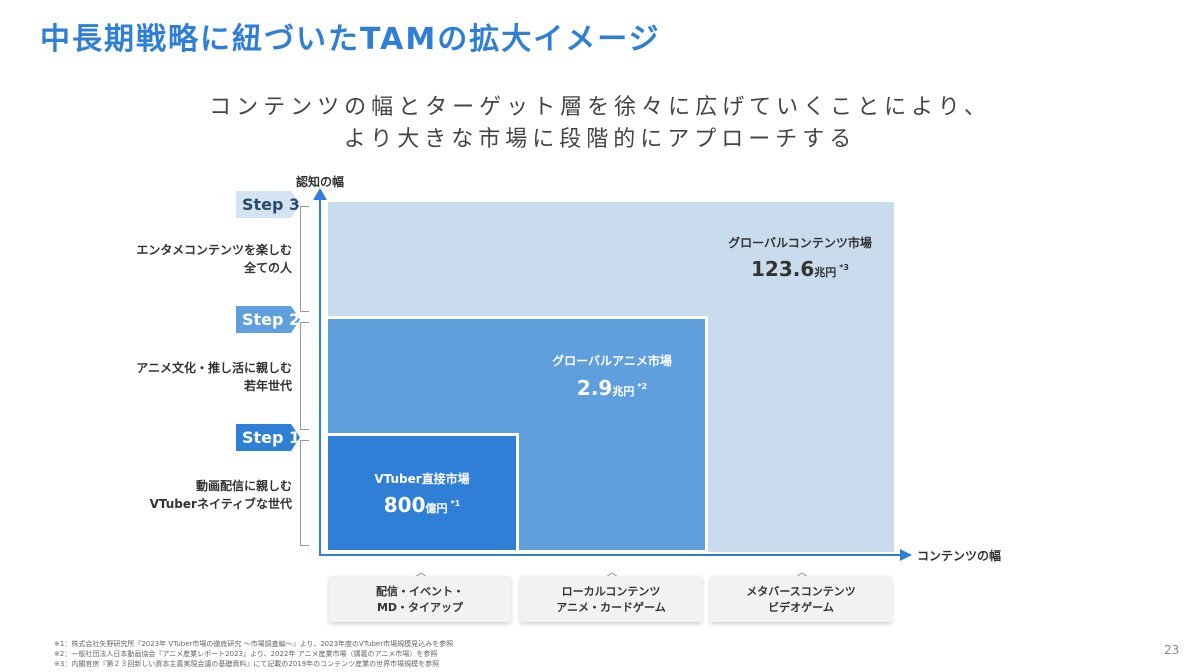 This screenshot has height=672, width=1200. What do you see at coordinates (594, 388) in the screenshot?
I see `anime-market-number: 2.9` at bounding box center [594, 388].